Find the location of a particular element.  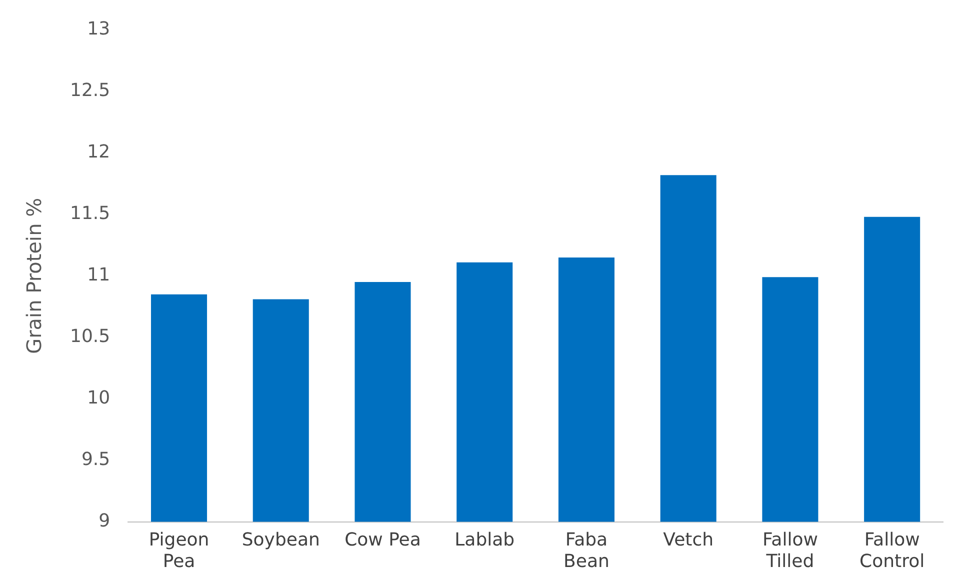

x-tick-label: Vetch is located at coordinates (688, 539).